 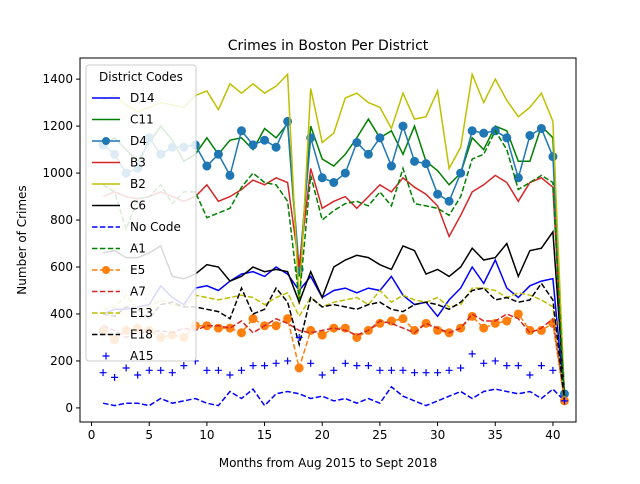 What do you see at coordinates (61, 220) in the screenshot?
I see `y-tick-label: 800` at bounding box center [61, 220].